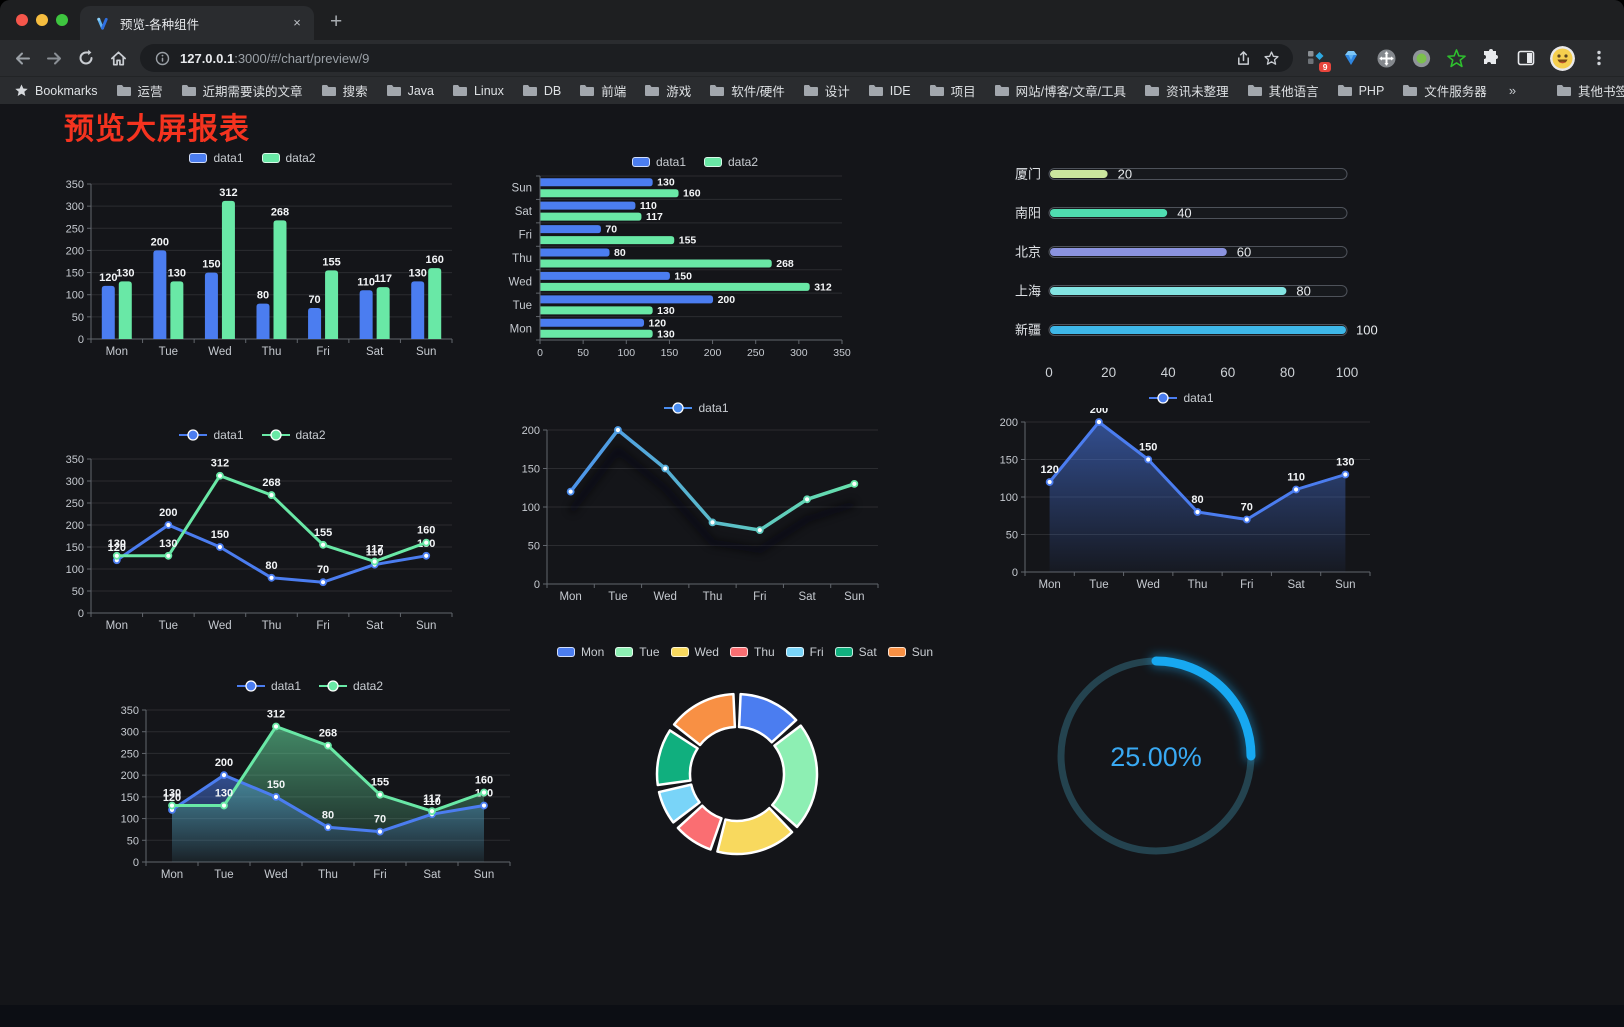 The height and width of the screenshot is (1027, 1624). Describe the element at coordinates (228, 435) in the screenshot. I see `legend-label: data1` at that location.